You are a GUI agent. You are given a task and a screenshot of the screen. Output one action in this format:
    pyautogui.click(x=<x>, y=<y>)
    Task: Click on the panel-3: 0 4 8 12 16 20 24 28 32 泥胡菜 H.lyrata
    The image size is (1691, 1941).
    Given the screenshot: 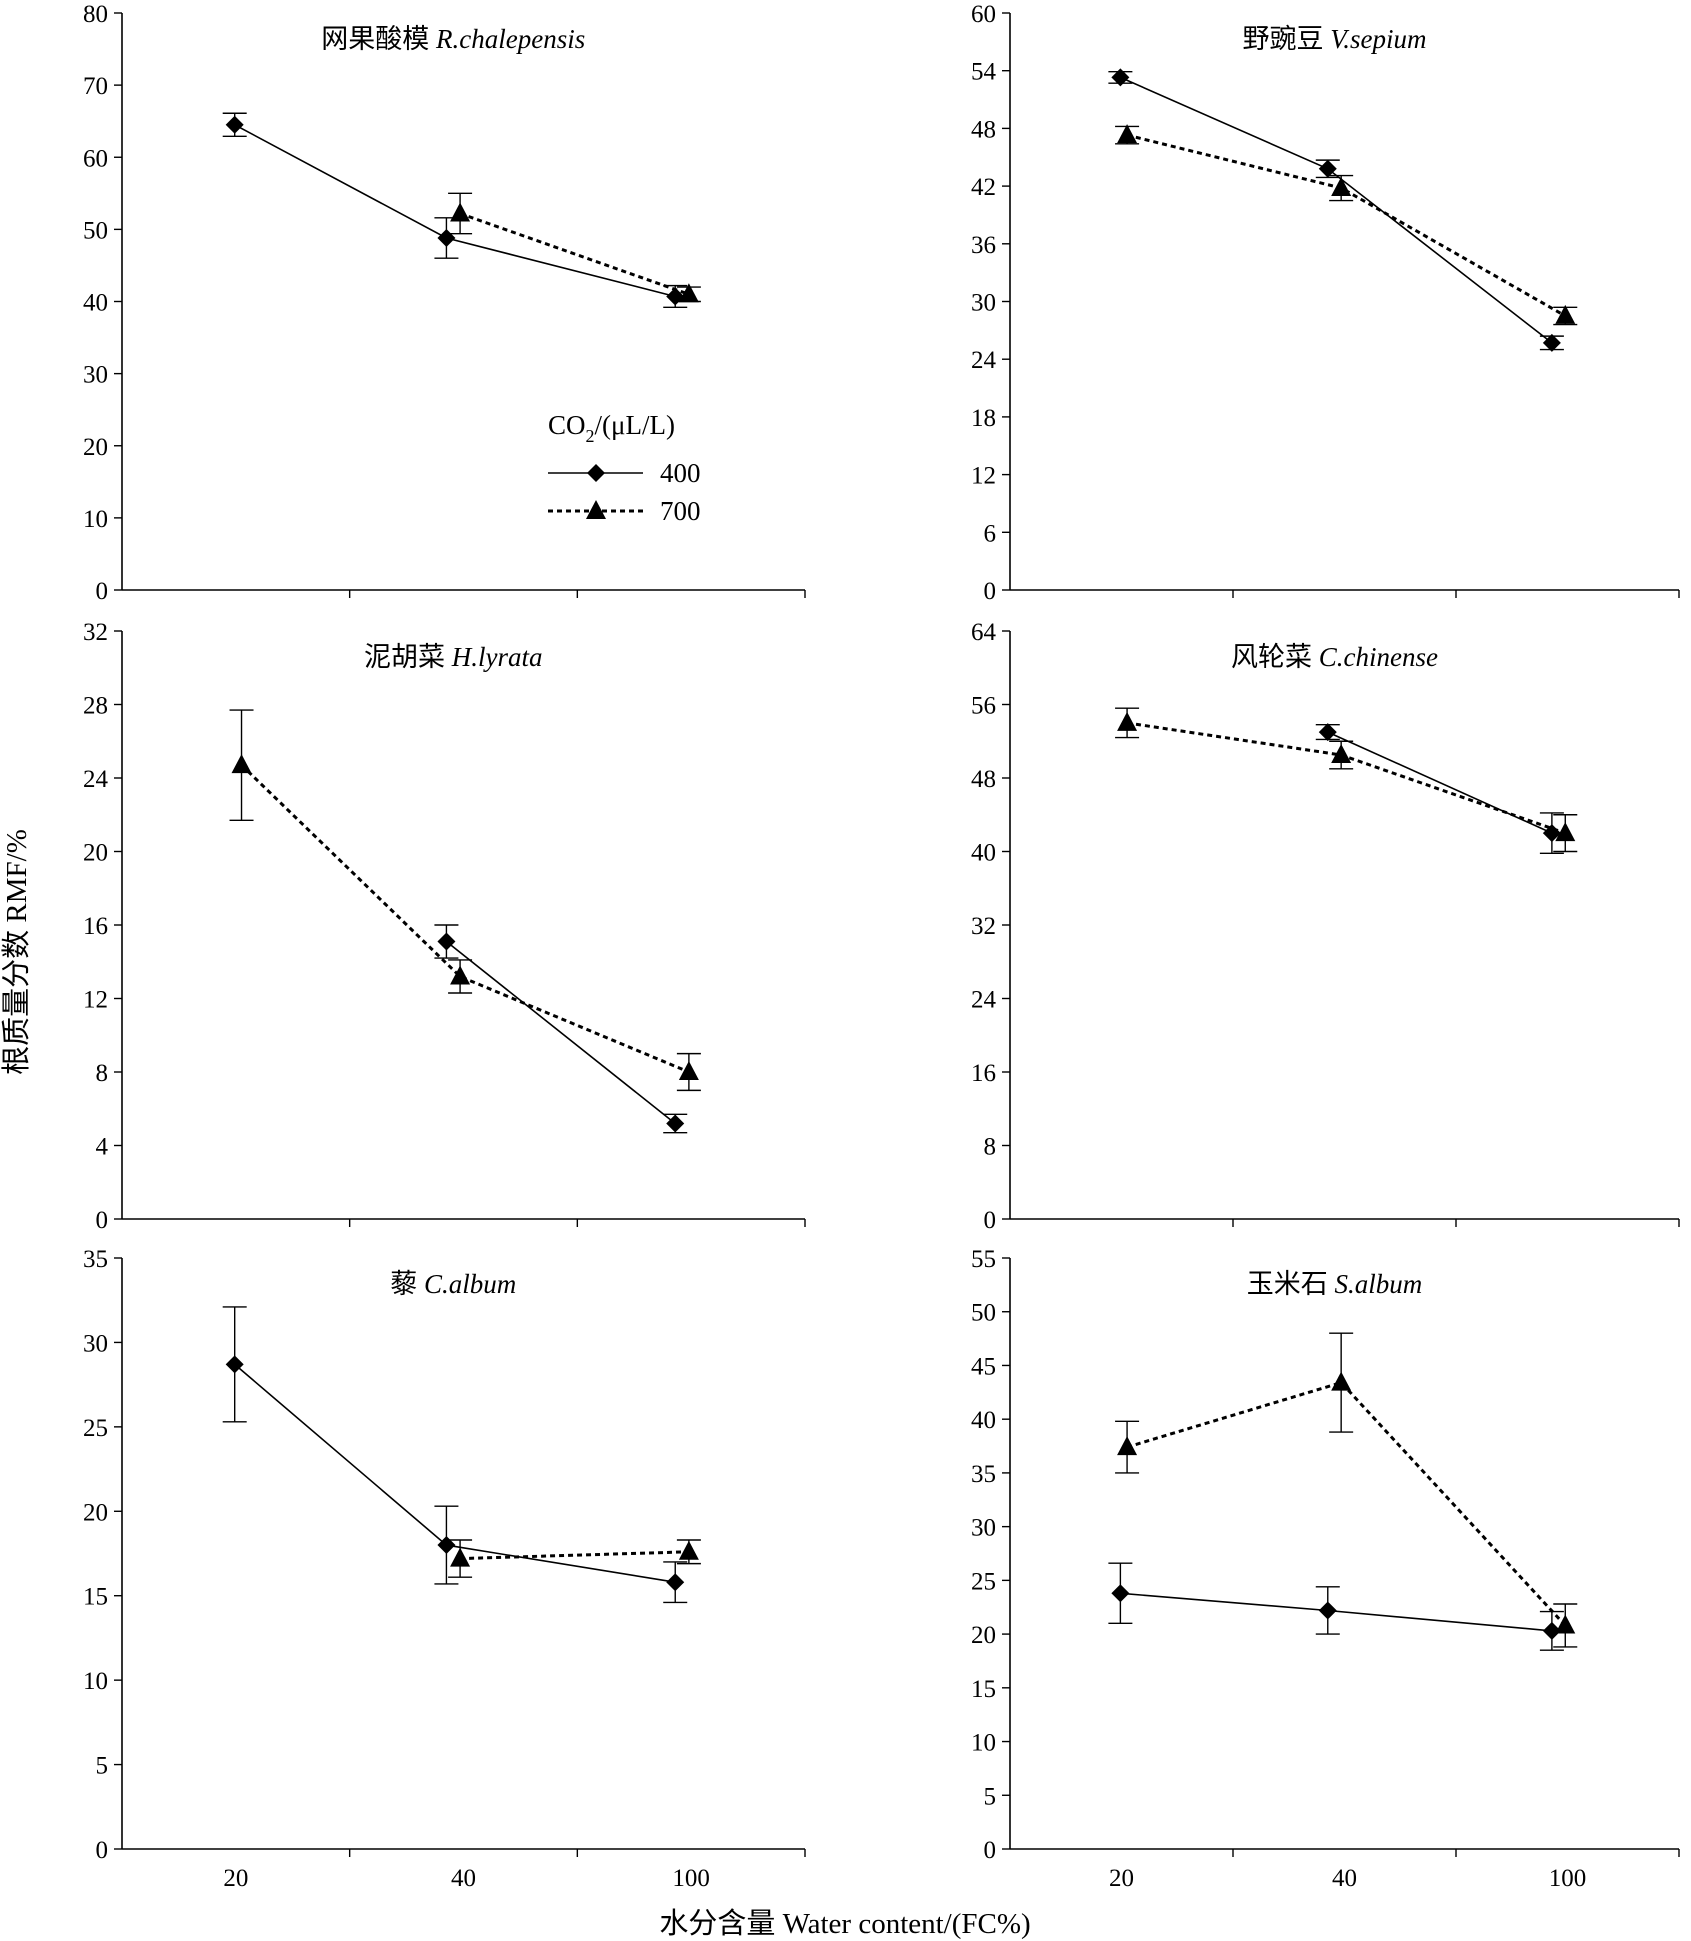 What is the action you would take?
    pyautogui.click(x=444, y=926)
    